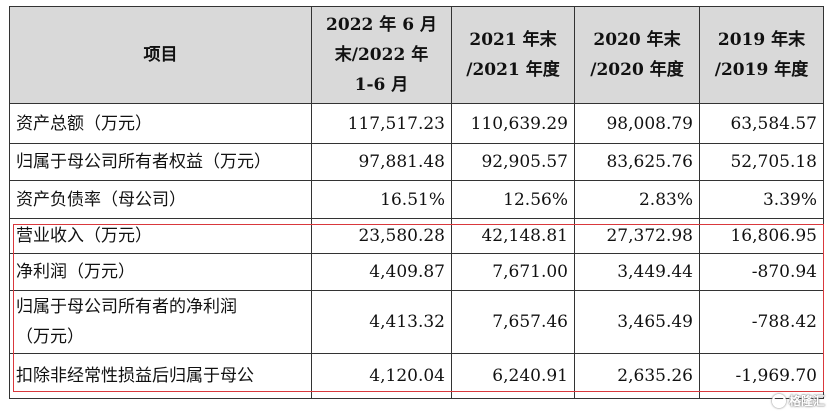 This screenshot has width=831, height=412. What do you see at coordinates (381, 376) in the screenshot?
I see `cell-2022h1: 4,120.04` at bounding box center [381, 376].